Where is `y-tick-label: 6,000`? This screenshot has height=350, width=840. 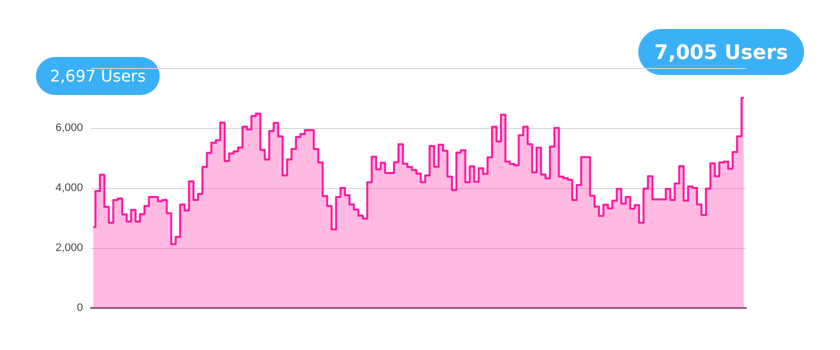 y-tick-label: 6,000 is located at coordinates (69, 128).